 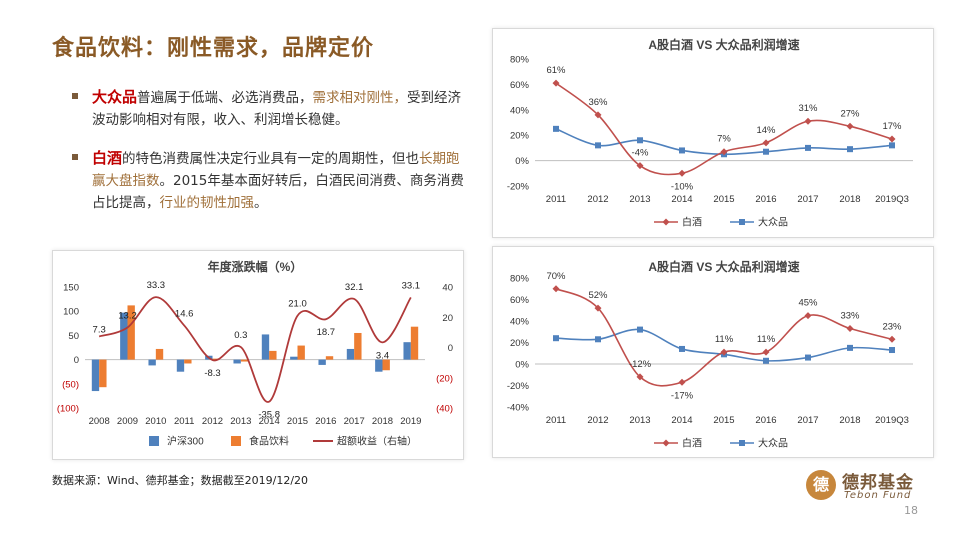 I want to click on bullet-text: 。2015年基本面好转后，白酒民间消费、商务消费占比提高，, so click(x=278, y=192).